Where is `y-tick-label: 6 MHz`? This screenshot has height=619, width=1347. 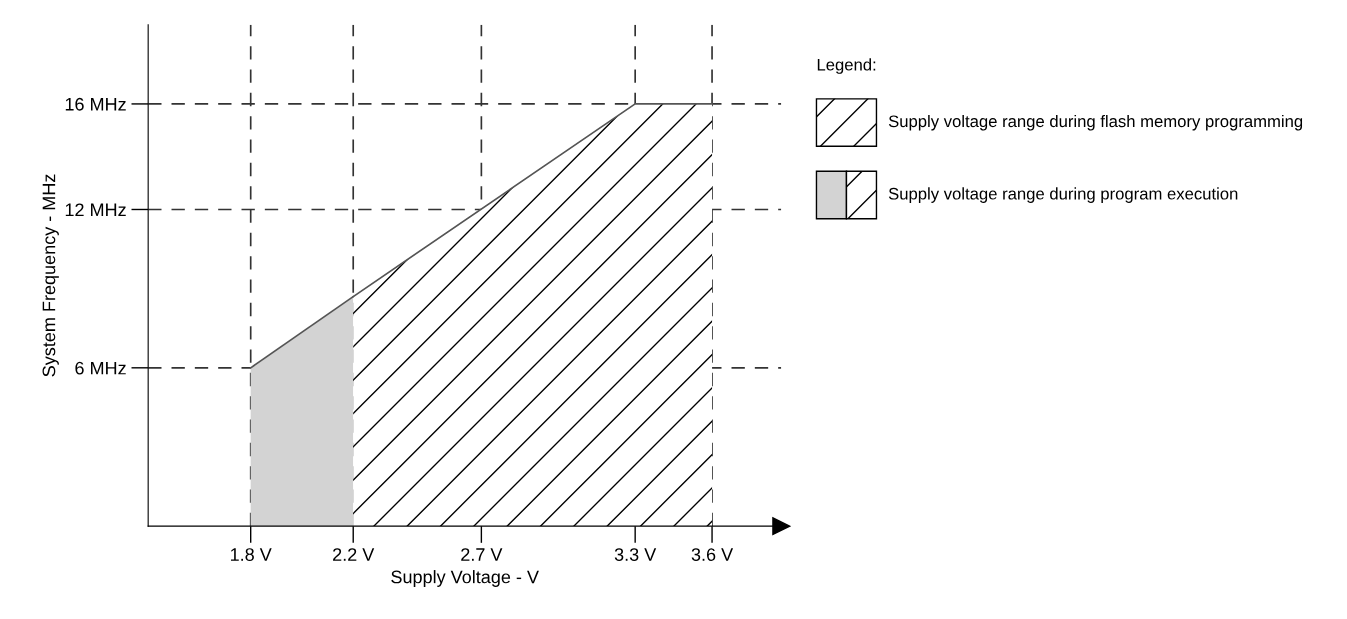
y-tick-label: 6 MHz is located at coordinates (100, 368).